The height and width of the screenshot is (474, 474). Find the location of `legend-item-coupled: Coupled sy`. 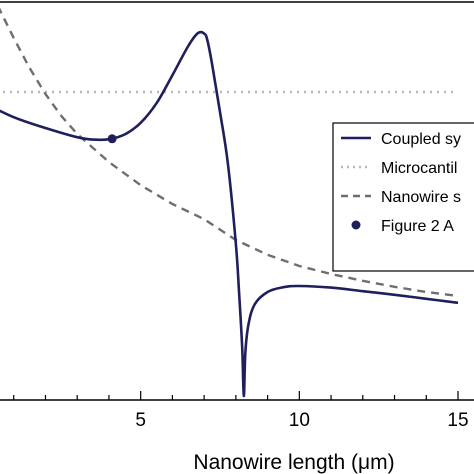

legend-item-coupled: Coupled sy is located at coordinates (401, 139).